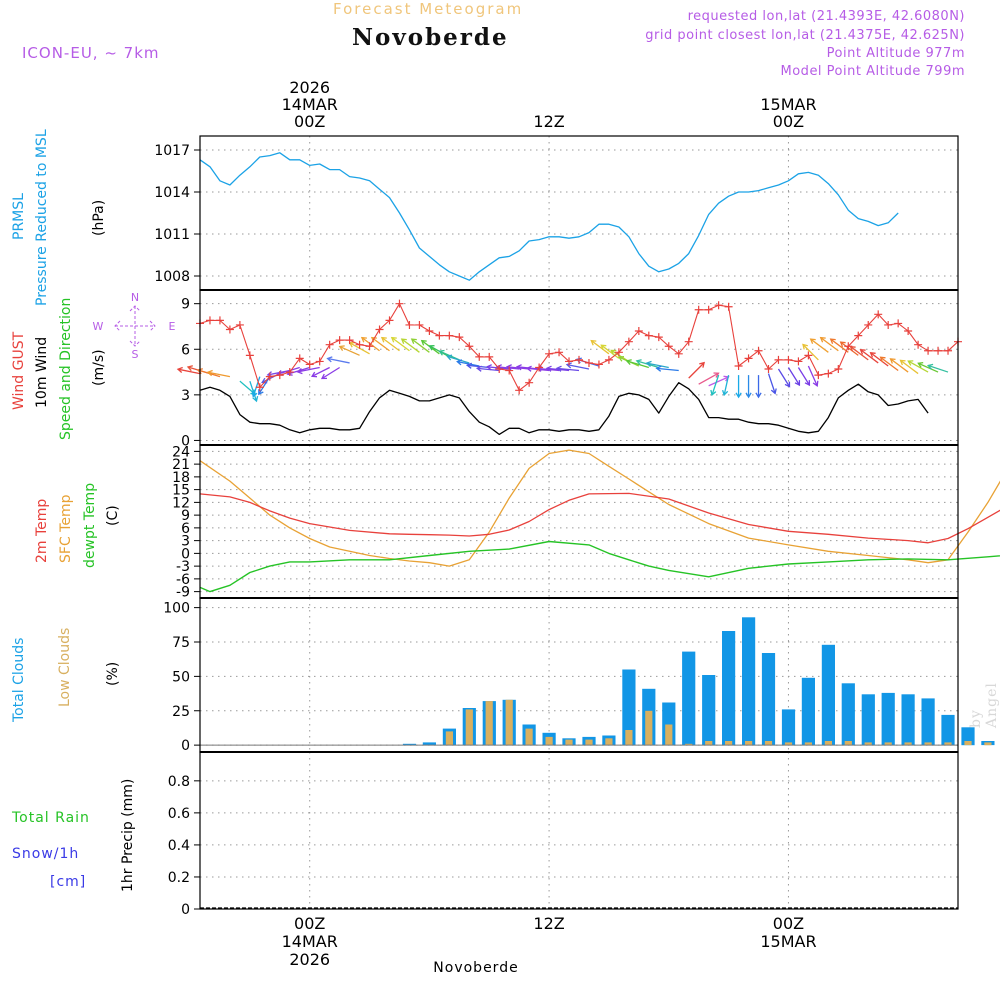 This screenshot has width=1000, height=1000. Describe the element at coordinates (135, 354) in the screenshot. I see `compass-s: S` at that location.